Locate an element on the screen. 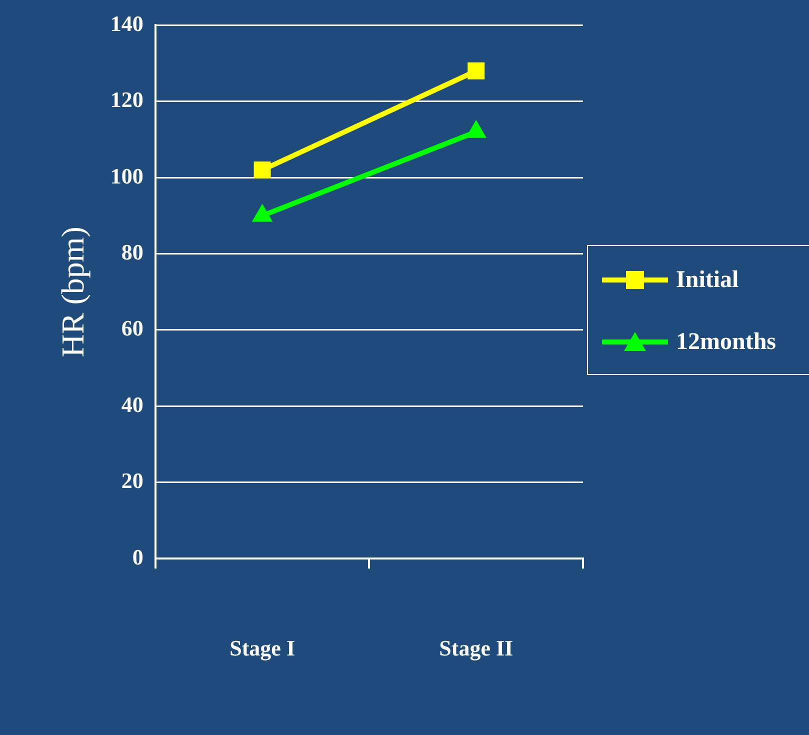  y-tick-label: 40 is located at coordinates (132, 404).